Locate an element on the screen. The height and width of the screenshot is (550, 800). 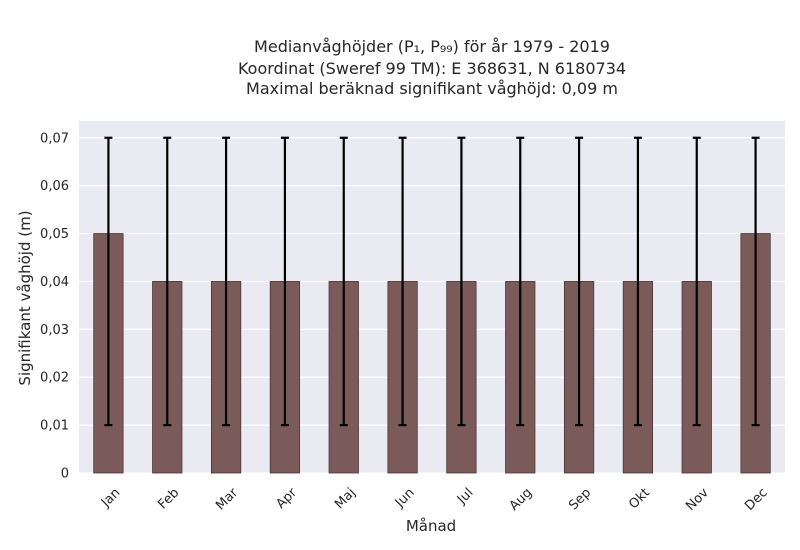
x-tick-label: Feb is located at coordinates (168, 498).